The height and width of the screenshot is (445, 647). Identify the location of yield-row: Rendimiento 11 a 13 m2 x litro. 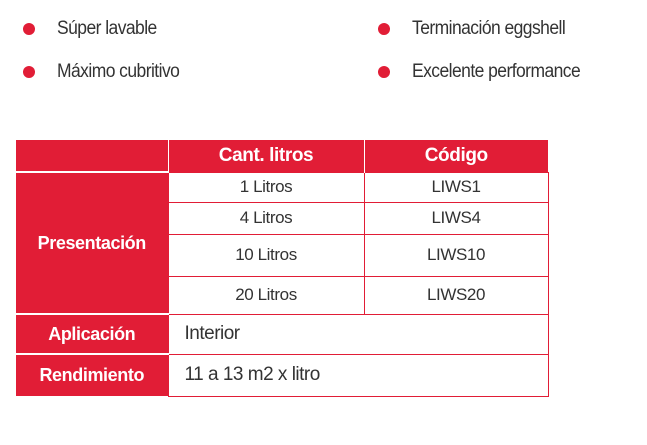
(282, 375).